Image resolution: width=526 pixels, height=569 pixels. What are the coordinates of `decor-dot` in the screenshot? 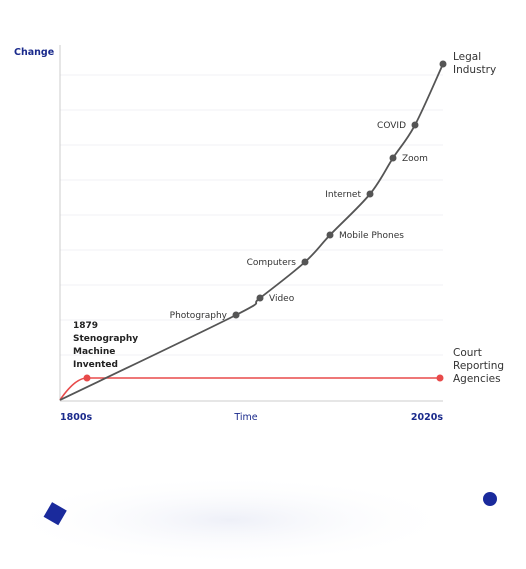 It's located at (490, 499).